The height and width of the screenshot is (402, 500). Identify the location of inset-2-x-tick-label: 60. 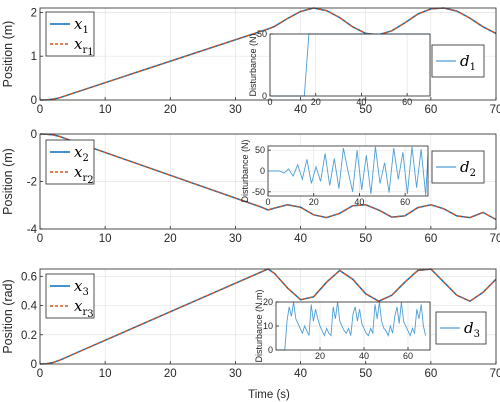
(405, 202).